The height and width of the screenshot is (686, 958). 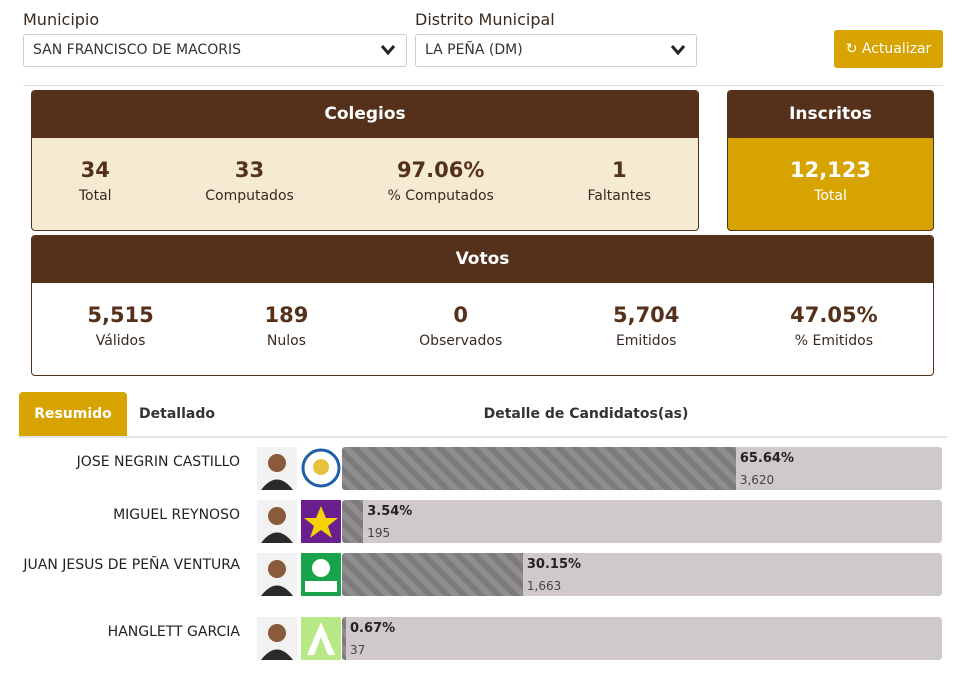 I want to click on stat-value: 12,123, so click(x=830, y=170).